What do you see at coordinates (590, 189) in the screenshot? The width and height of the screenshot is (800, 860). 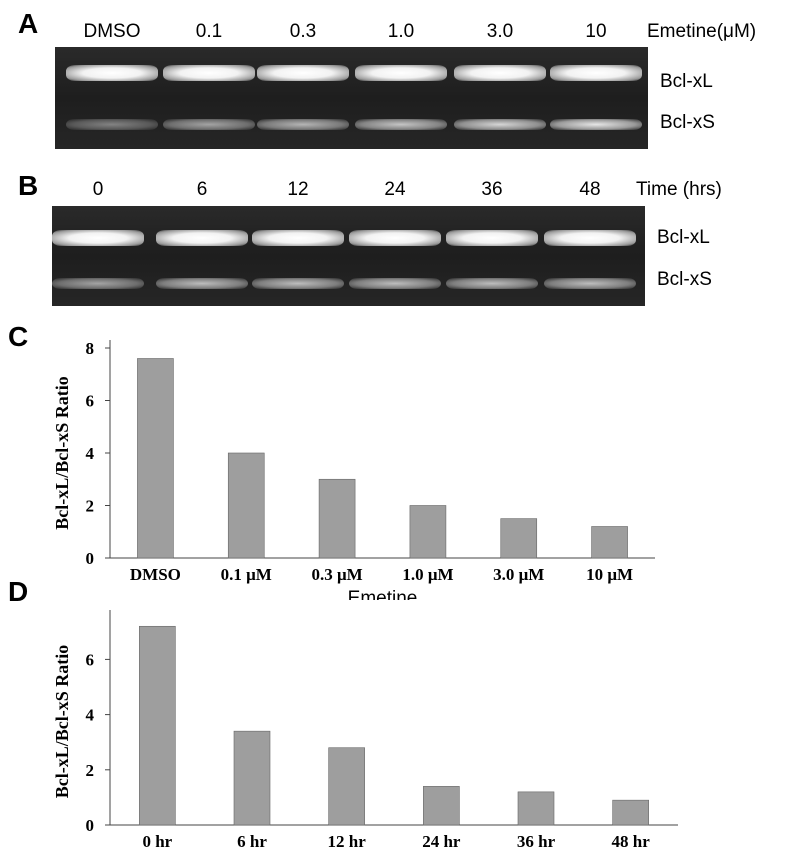 I see `gel-b-lane-label: 48` at bounding box center [590, 189].